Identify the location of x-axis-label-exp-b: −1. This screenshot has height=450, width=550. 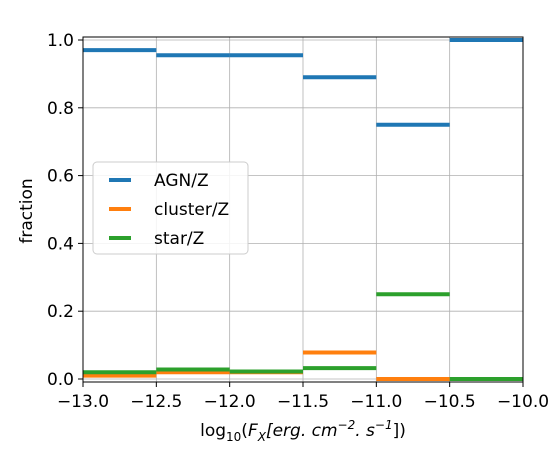
(384, 425).